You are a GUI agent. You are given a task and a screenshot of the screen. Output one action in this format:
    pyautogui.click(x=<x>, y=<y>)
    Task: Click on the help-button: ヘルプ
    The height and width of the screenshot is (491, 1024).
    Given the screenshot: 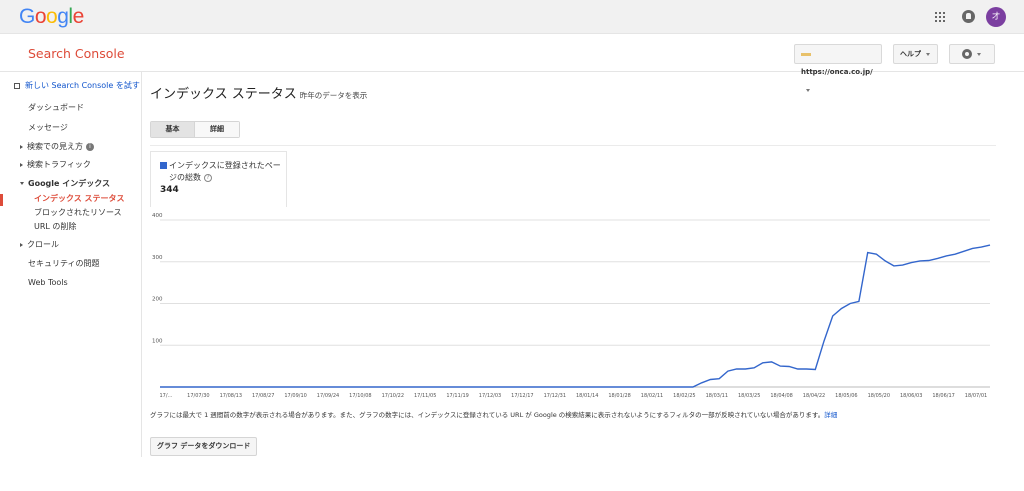 What is the action you would take?
    pyautogui.click(x=915, y=54)
    